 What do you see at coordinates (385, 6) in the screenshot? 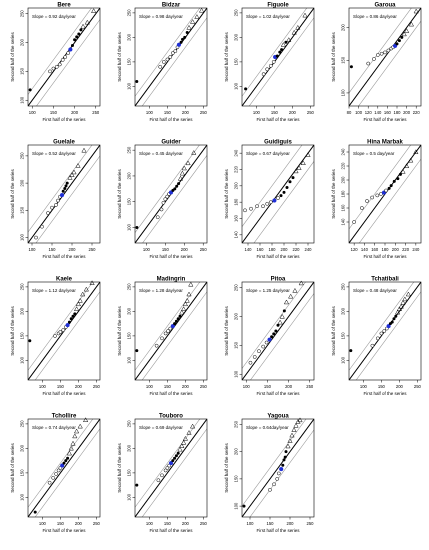
I see `panel-title: Garoua` at bounding box center [385, 6].